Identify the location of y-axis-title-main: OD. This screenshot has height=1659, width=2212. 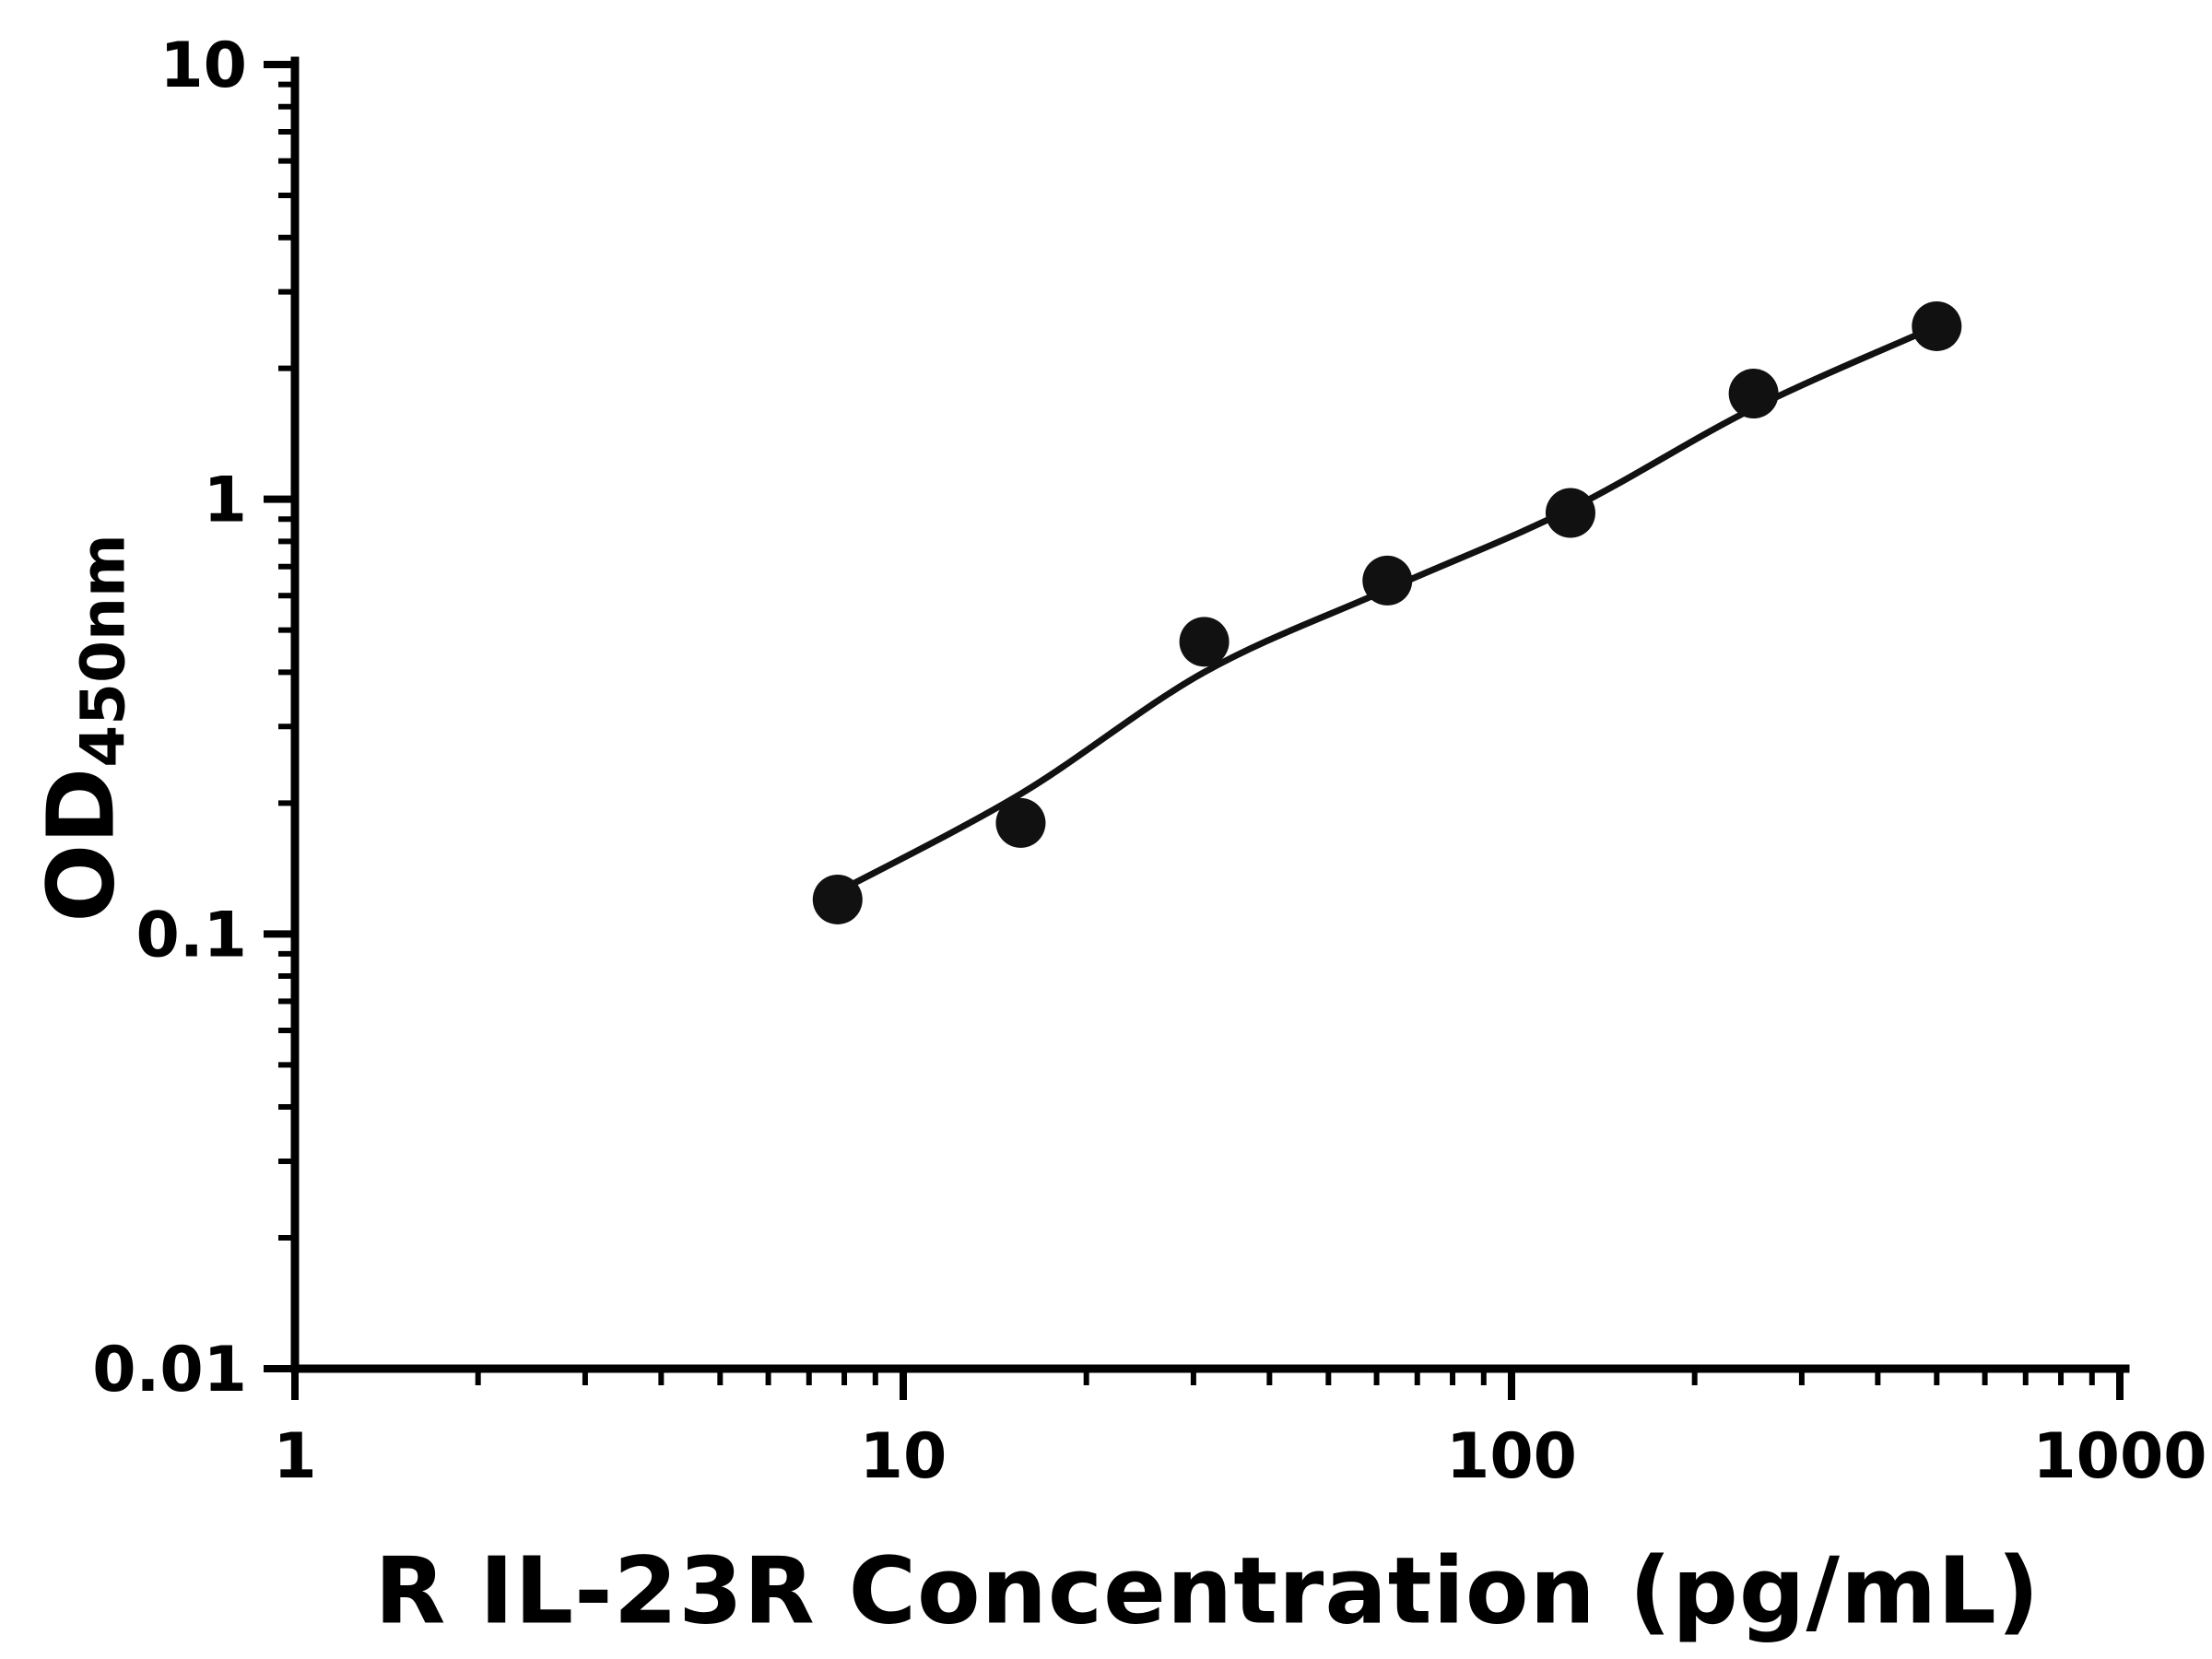
(81, 845).